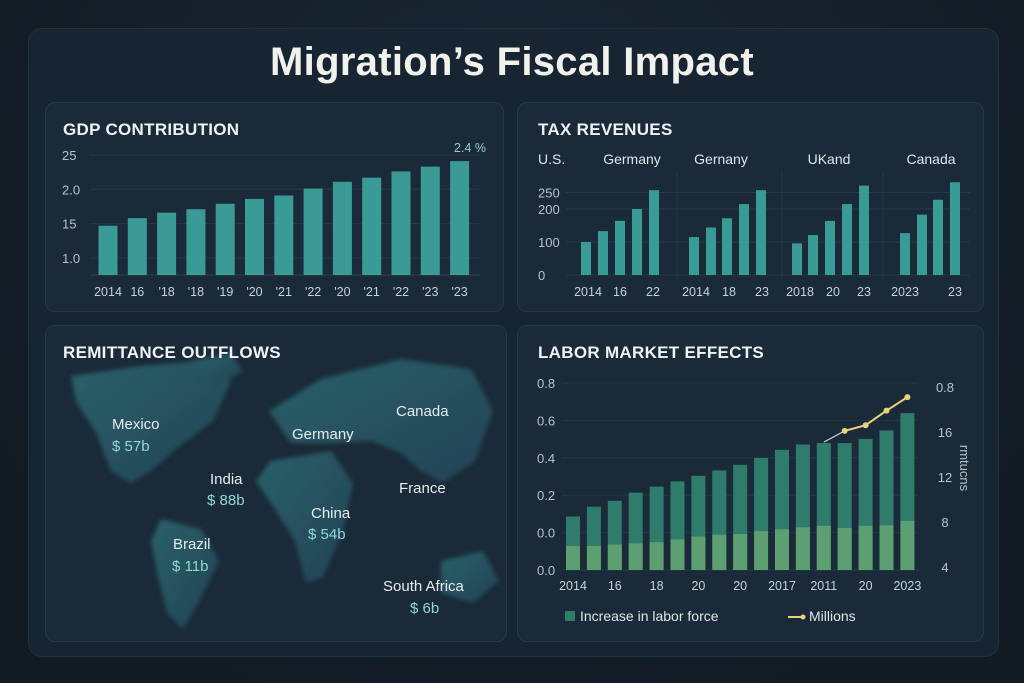 This screenshot has width=1024, height=683. Describe the element at coordinates (546, 495) in the screenshot. I see `y-tick-label: 0.2` at that location.